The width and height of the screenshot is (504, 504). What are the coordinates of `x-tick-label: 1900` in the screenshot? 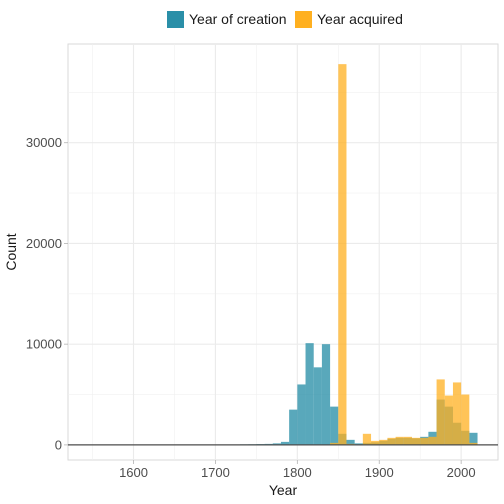 It's located at (379, 472).